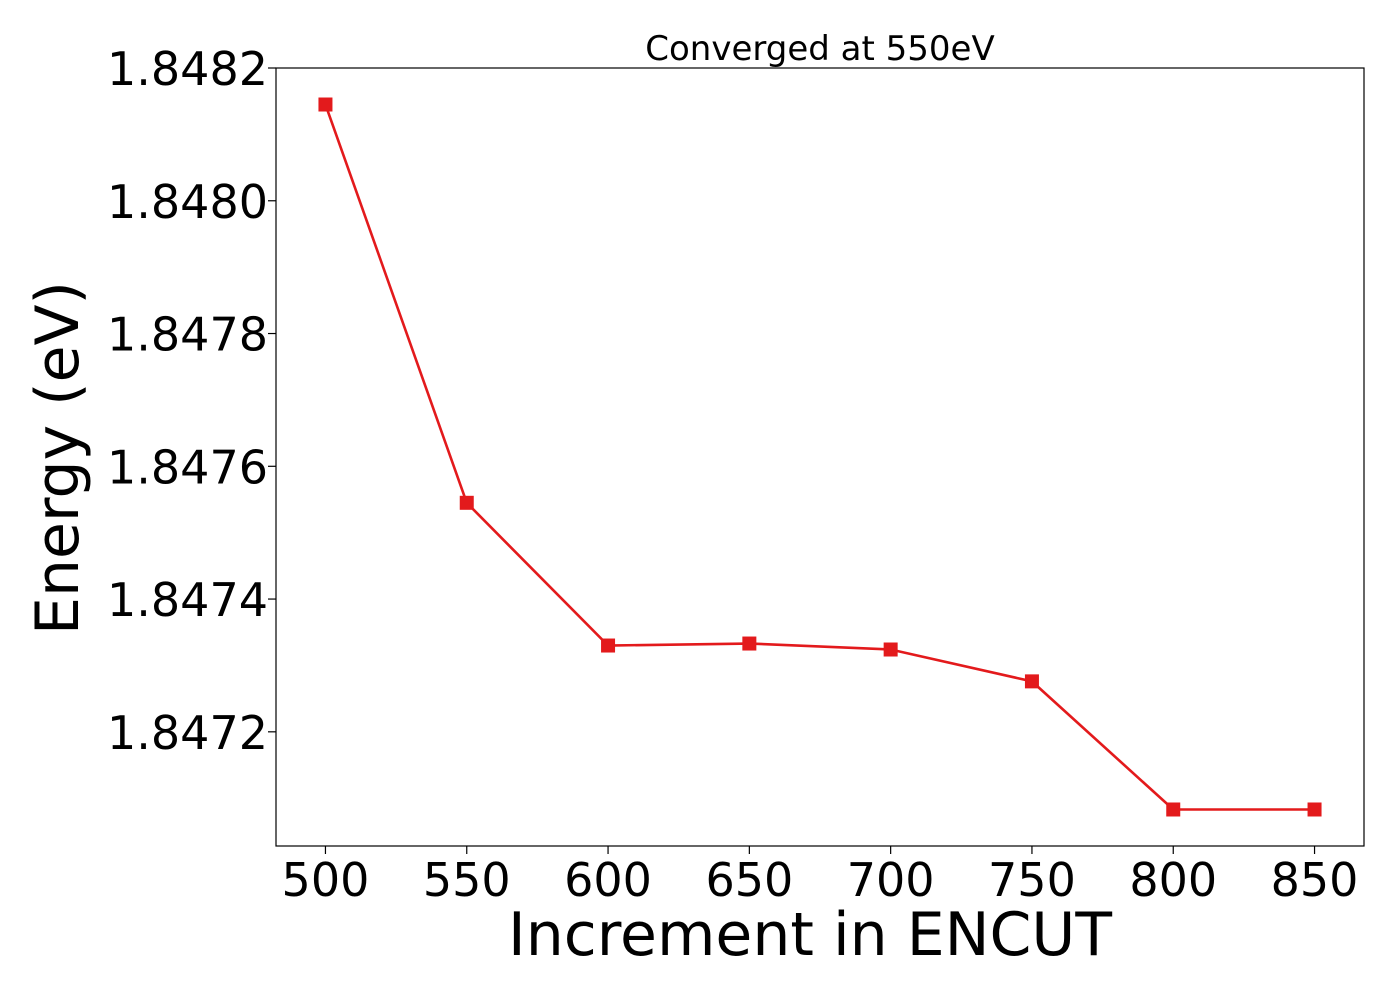 The height and width of the screenshot is (1000, 1400). Describe the element at coordinates (819, 49) in the screenshot. I see `chart-title: Converged at 550eV` at that location.